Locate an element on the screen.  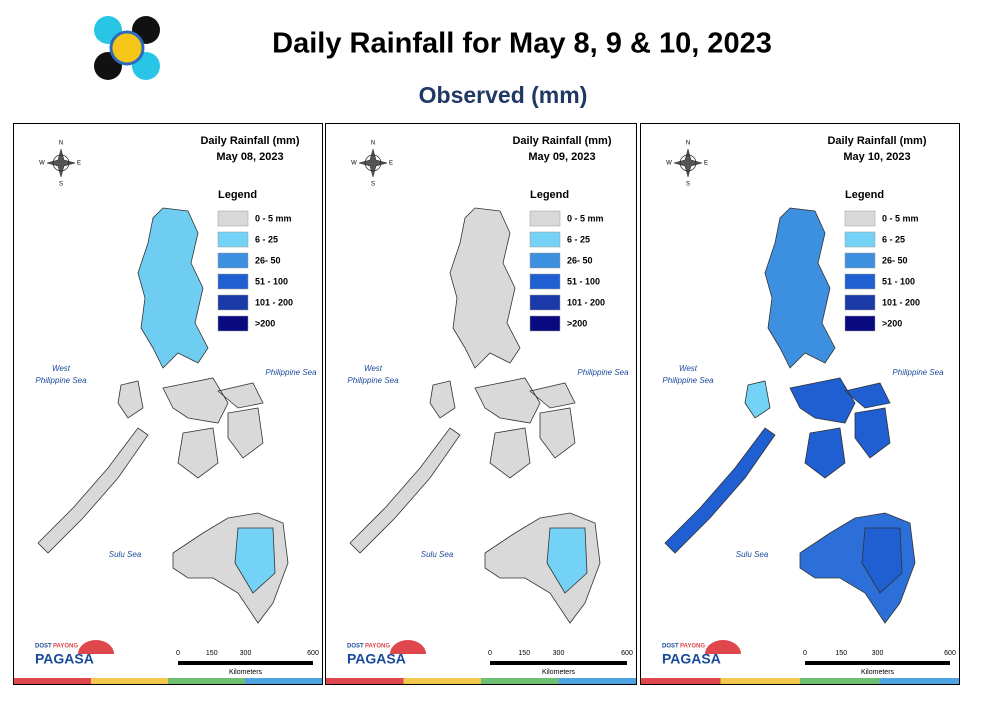
compass-letter: S is located at coordinates (373, 185).